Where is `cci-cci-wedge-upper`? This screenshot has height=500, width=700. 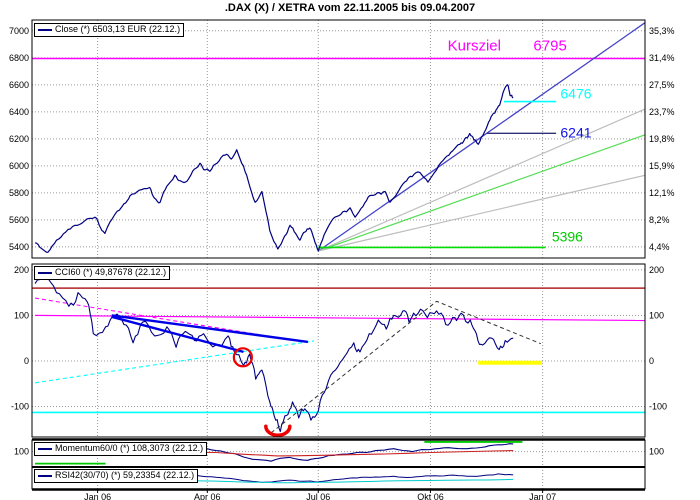 cci-cci-wedge-upper is located at coordinates (210, 329).